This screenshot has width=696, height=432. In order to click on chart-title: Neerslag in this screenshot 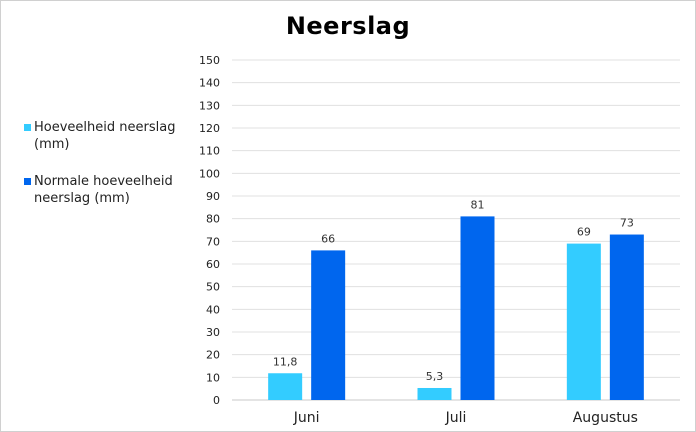, I will do `click(348, 26)`.